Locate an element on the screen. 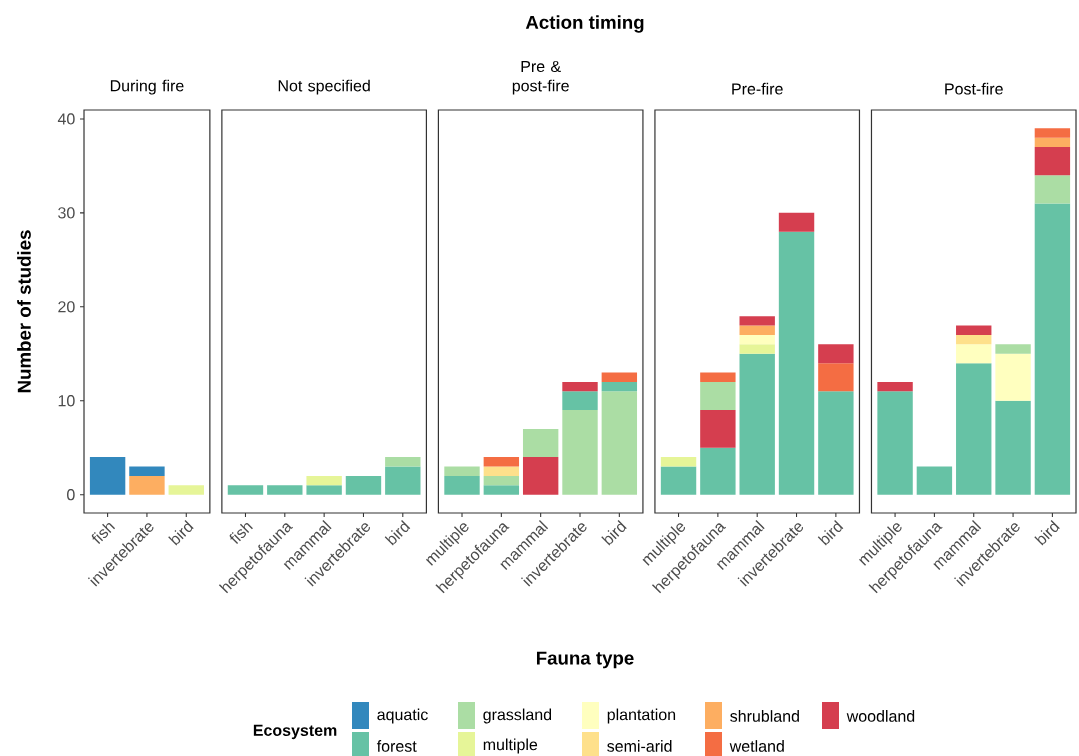 The width and height of the screenshot is (1079, 756). y-axis-title: Number of studies is located at coordinates (24, 311).